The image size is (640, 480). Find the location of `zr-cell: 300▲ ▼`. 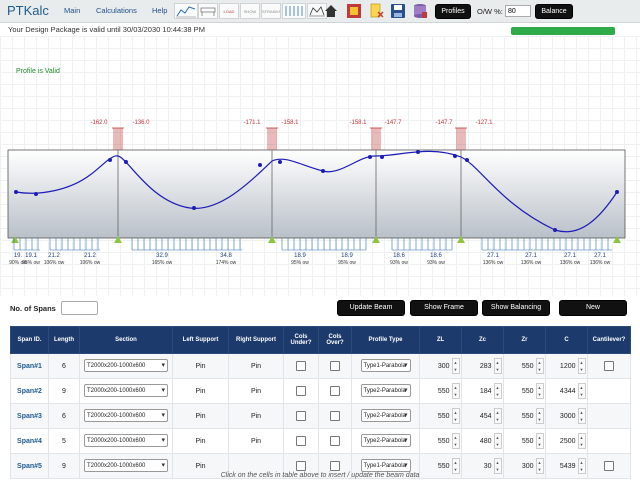

zr-cell: 300▲ ▼ is located at coordinates (524, 466).